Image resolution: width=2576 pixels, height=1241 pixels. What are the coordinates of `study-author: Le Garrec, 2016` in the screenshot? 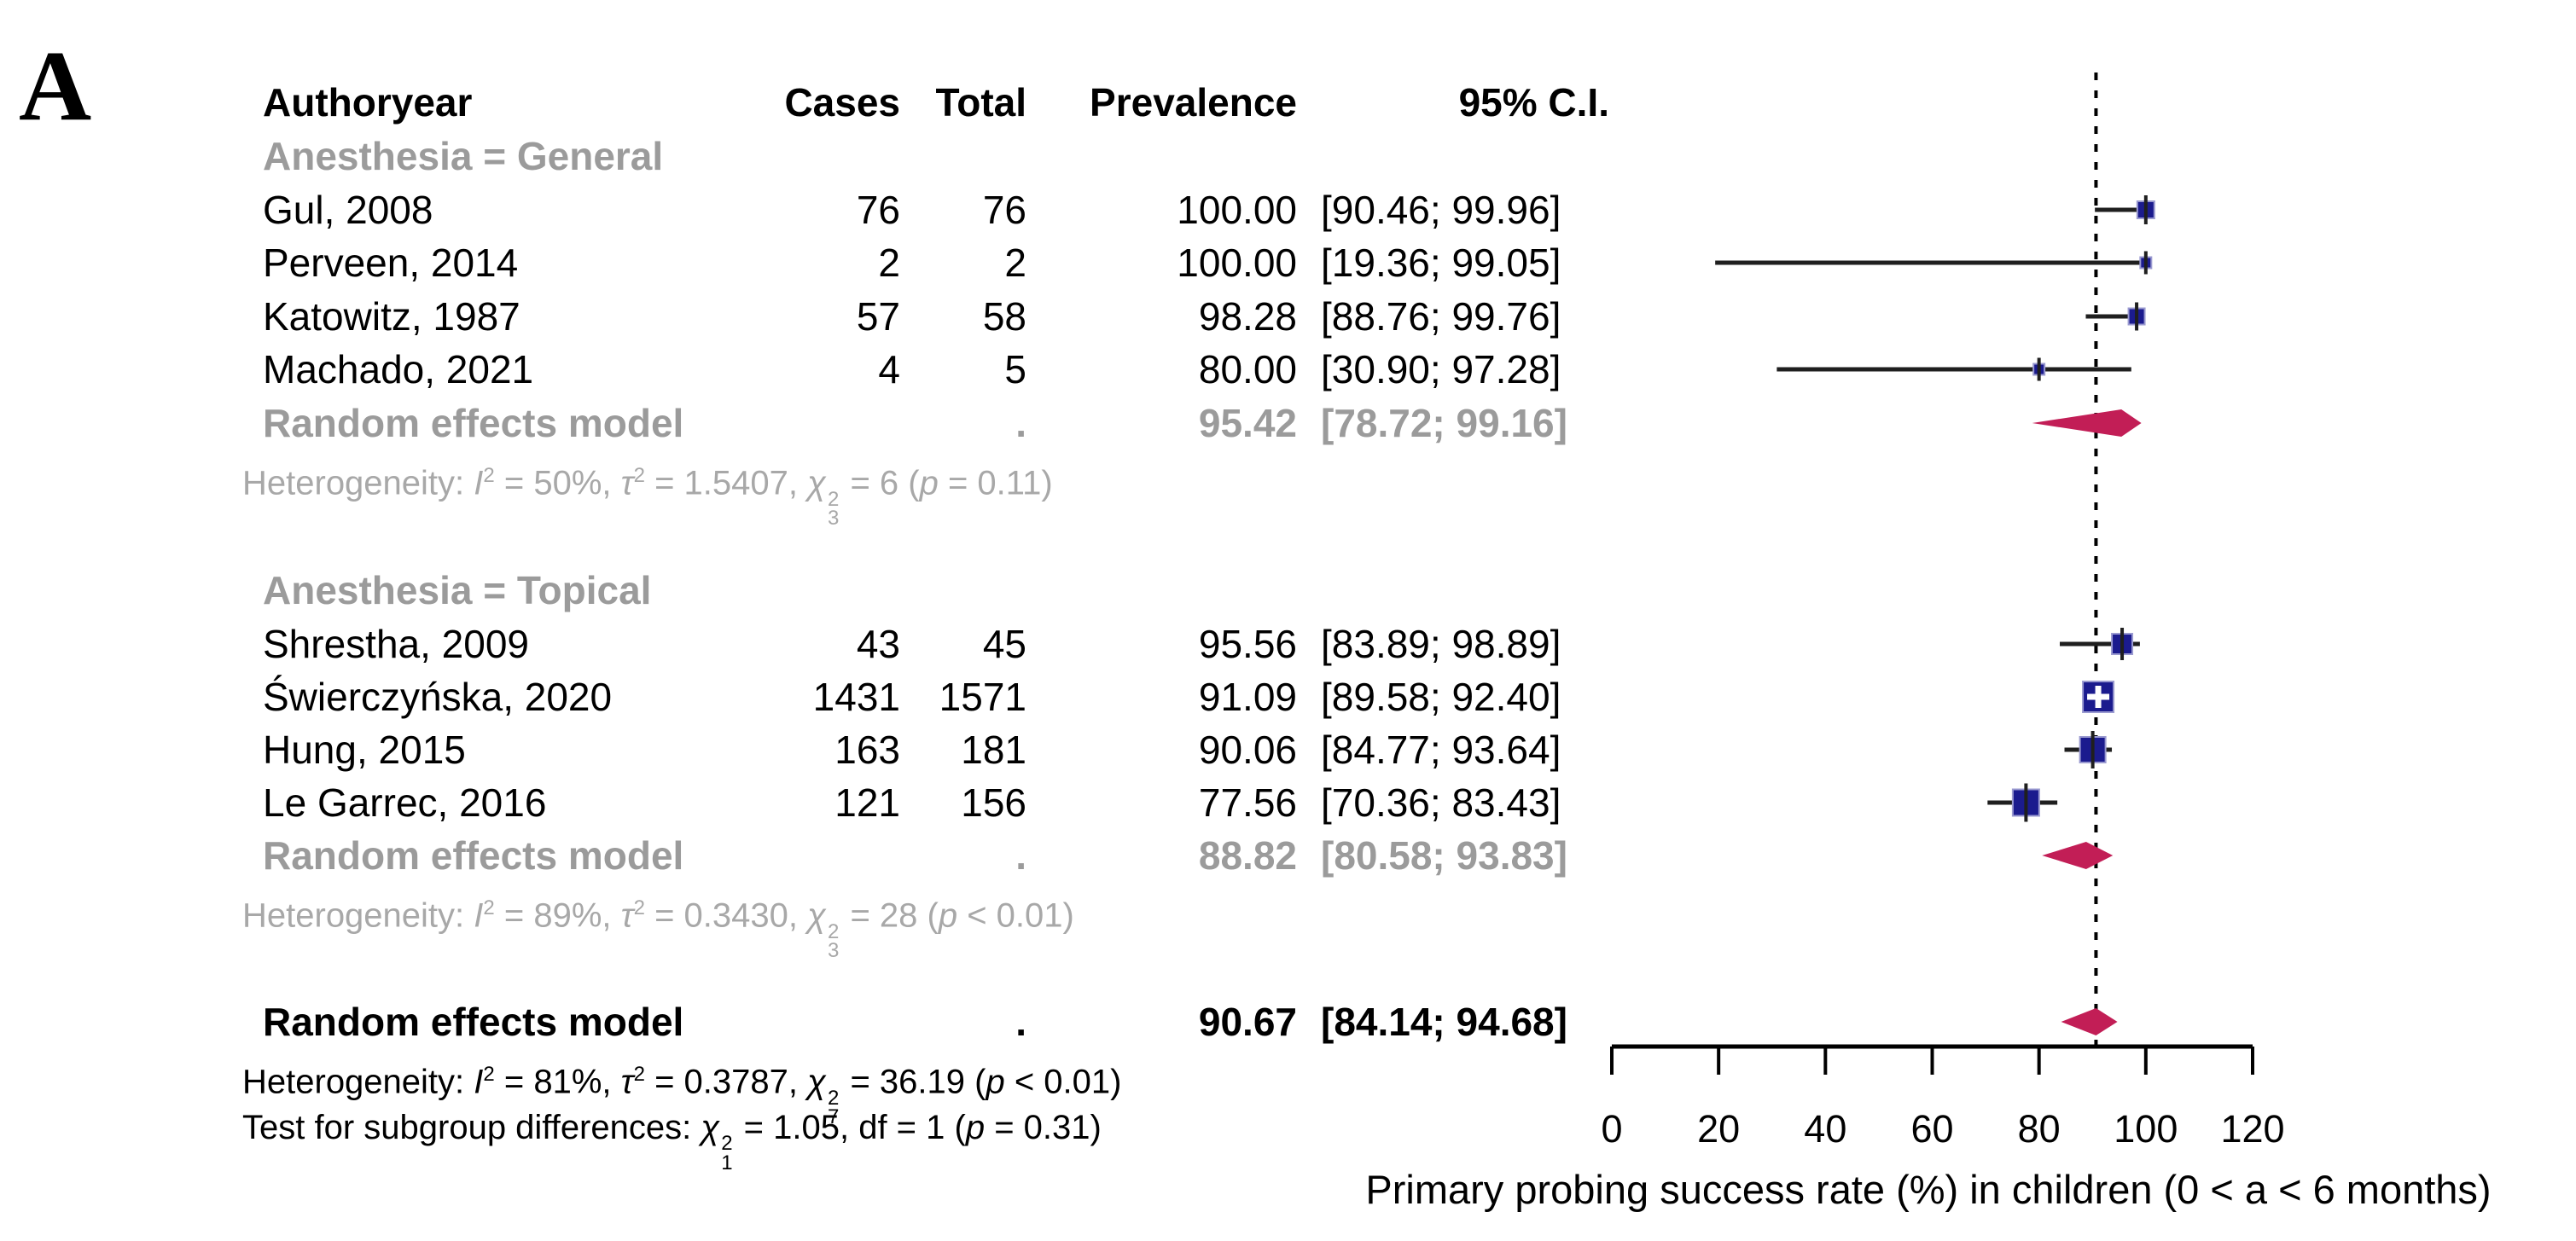 It's located at (405, 802).